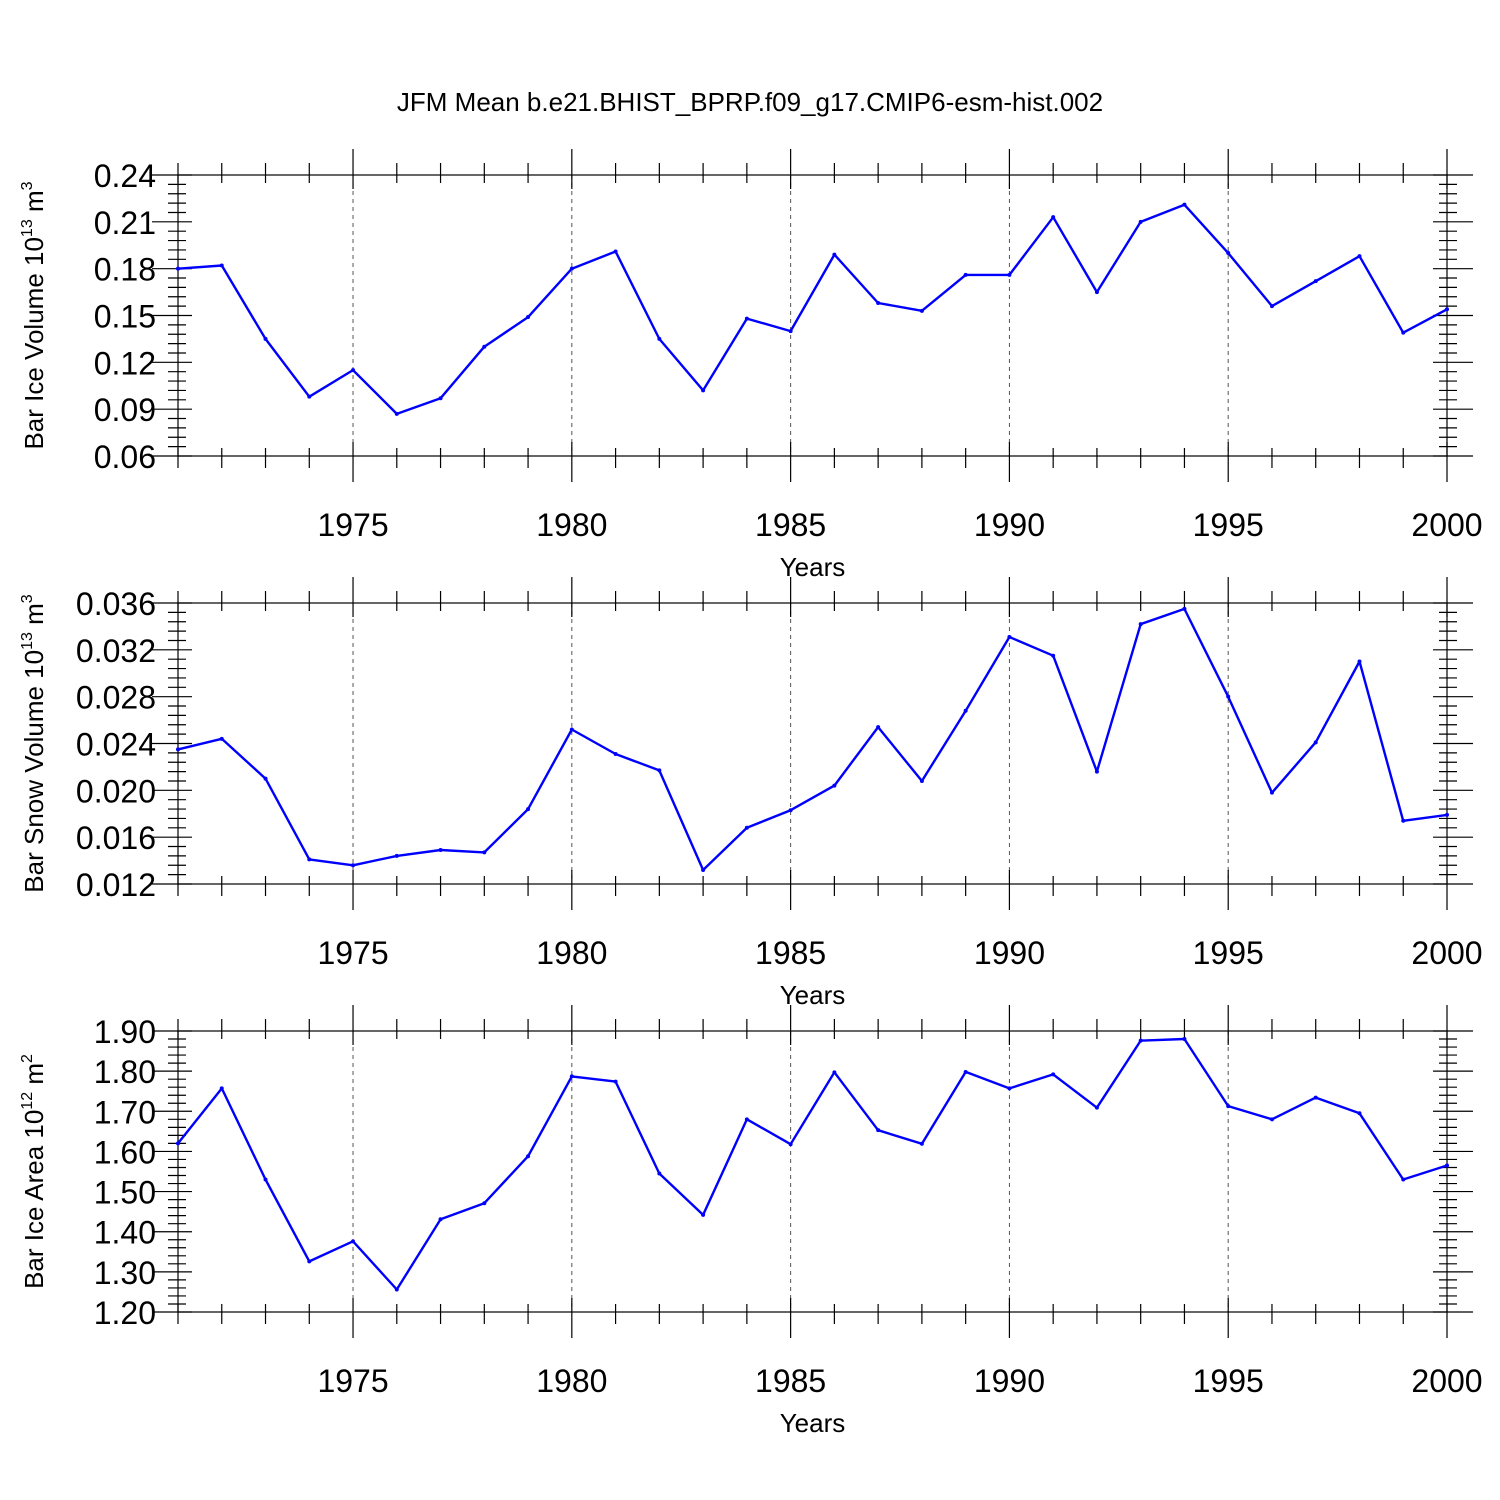 The image size is (1500, 1500). What do you see at coordinates (116, 604) in the screenshot?
I see `y-tick-label: 0.036` at bounding box center [116, 604].